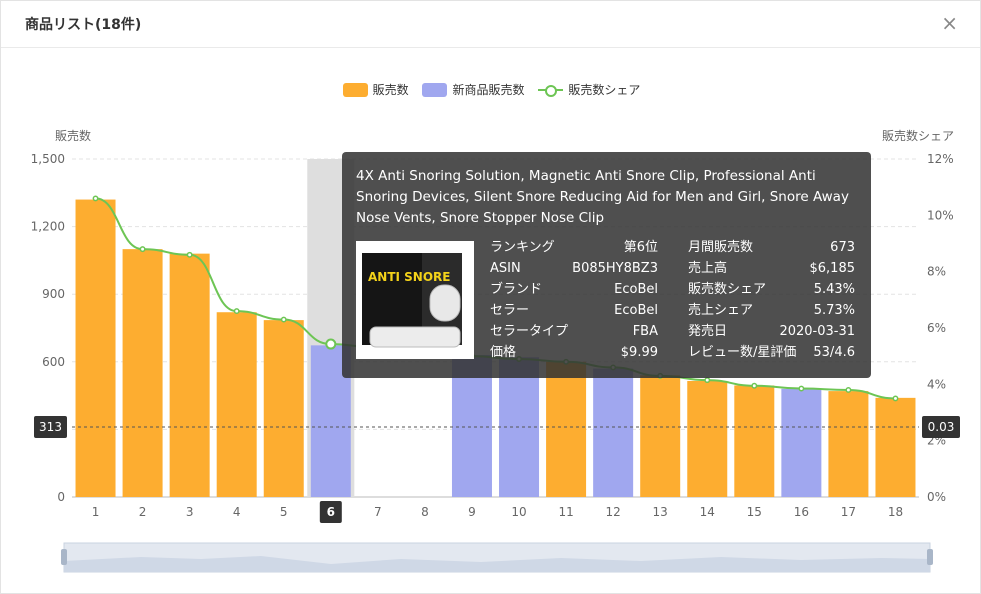 This screenshot has width=981, height=594. I want to click on tooltip-value: 2020-03-31, so click(817, 331).